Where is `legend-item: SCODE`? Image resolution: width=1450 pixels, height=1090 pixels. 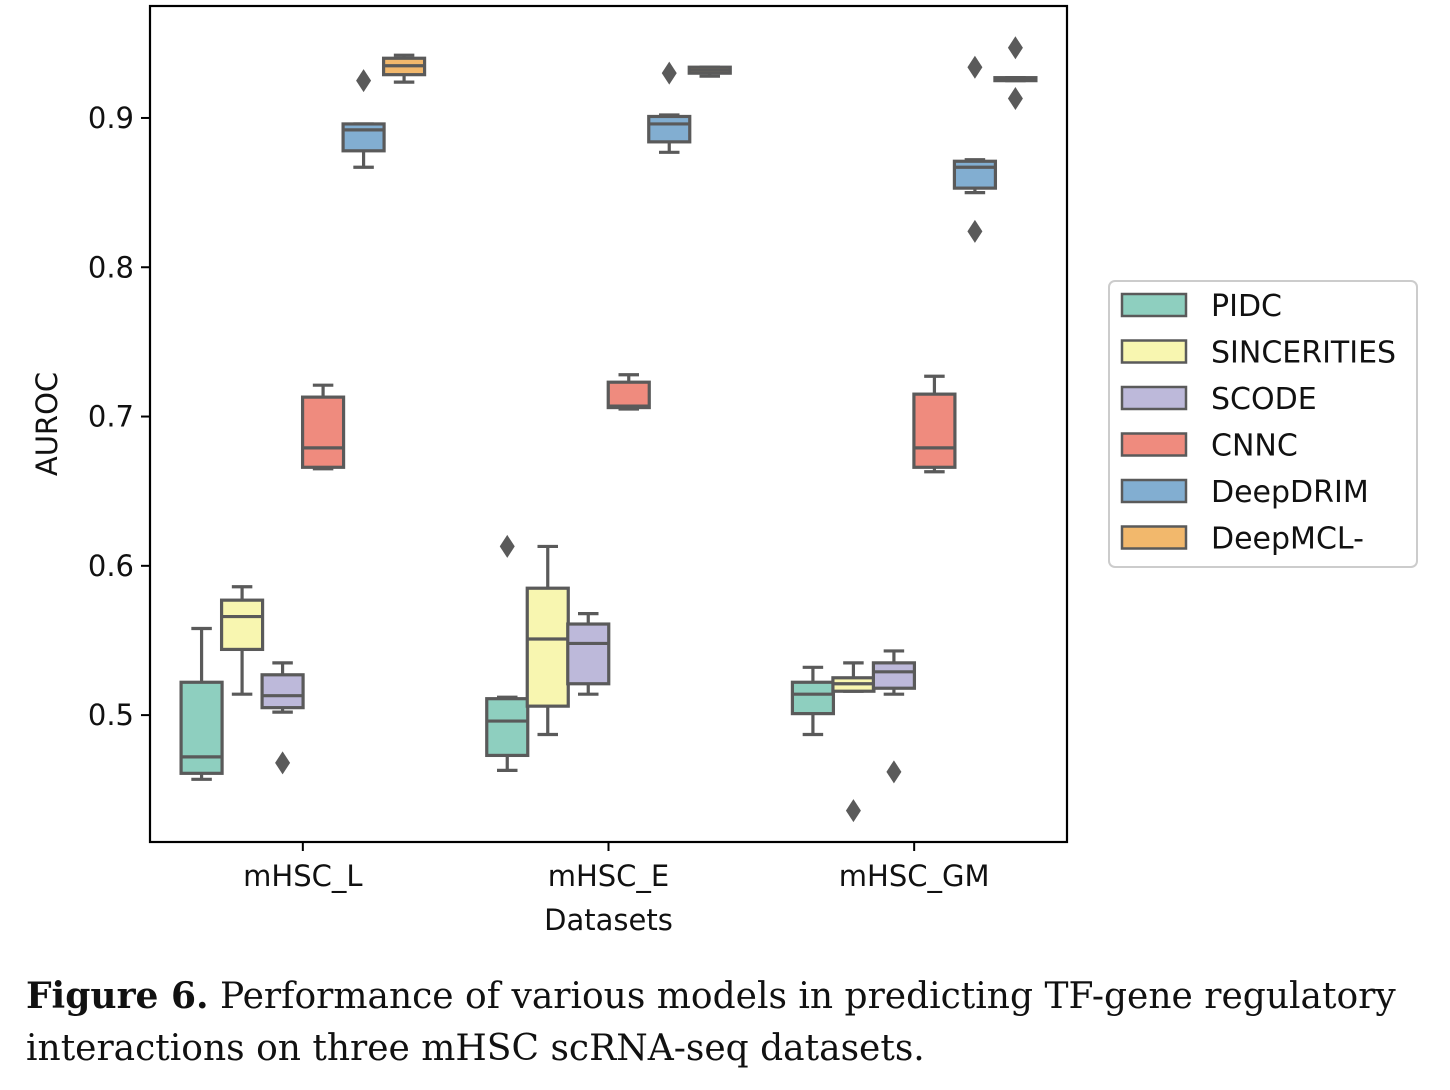
legend-item: SCODE is located at coordinates (1218, 399).